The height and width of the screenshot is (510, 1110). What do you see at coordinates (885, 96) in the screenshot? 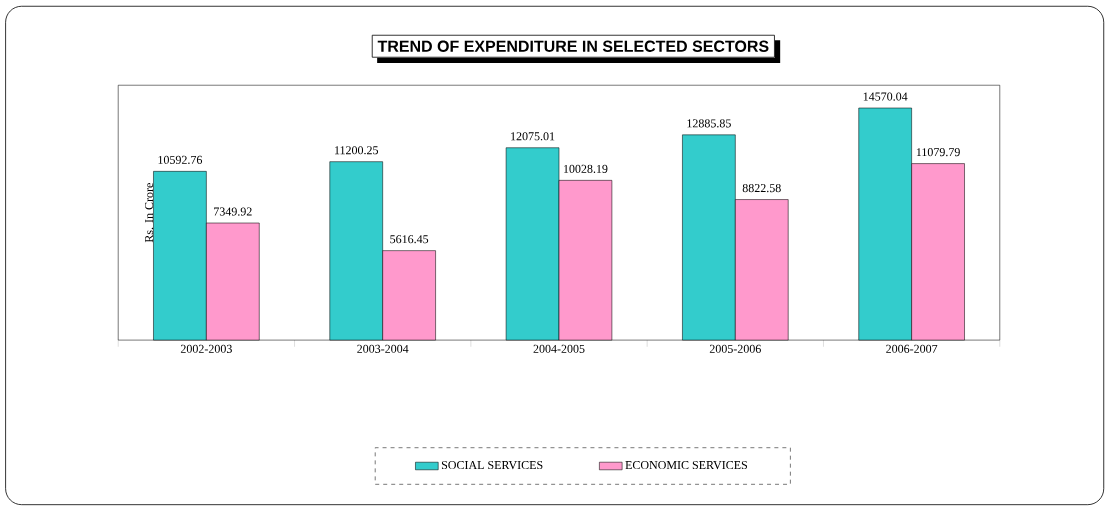
I see `data-label: 14570.04` at bounding box center [885, 96].